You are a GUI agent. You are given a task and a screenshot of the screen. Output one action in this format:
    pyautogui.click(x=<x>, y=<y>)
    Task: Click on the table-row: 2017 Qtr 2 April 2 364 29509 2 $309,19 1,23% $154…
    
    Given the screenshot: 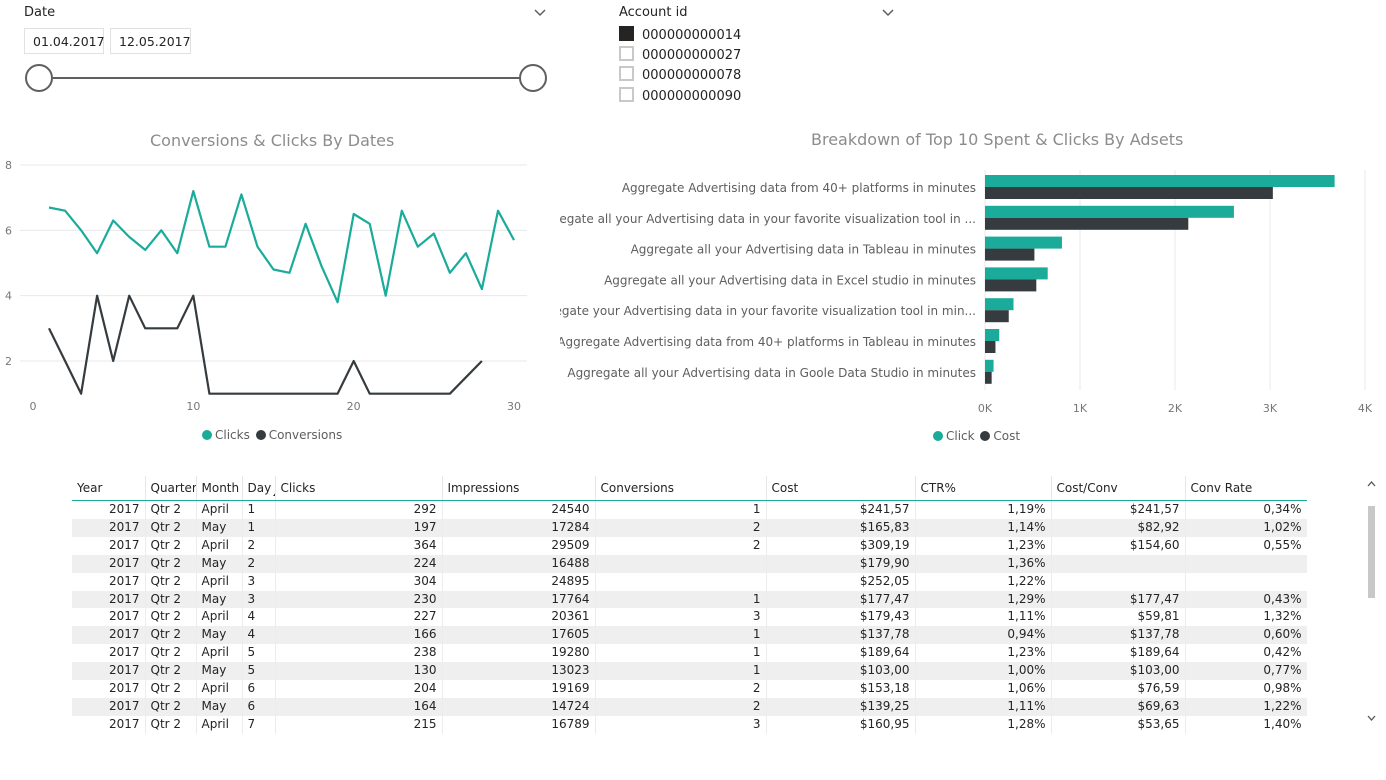 What is the action you would take?
    pyautogui.click(x=689, y=545)
    